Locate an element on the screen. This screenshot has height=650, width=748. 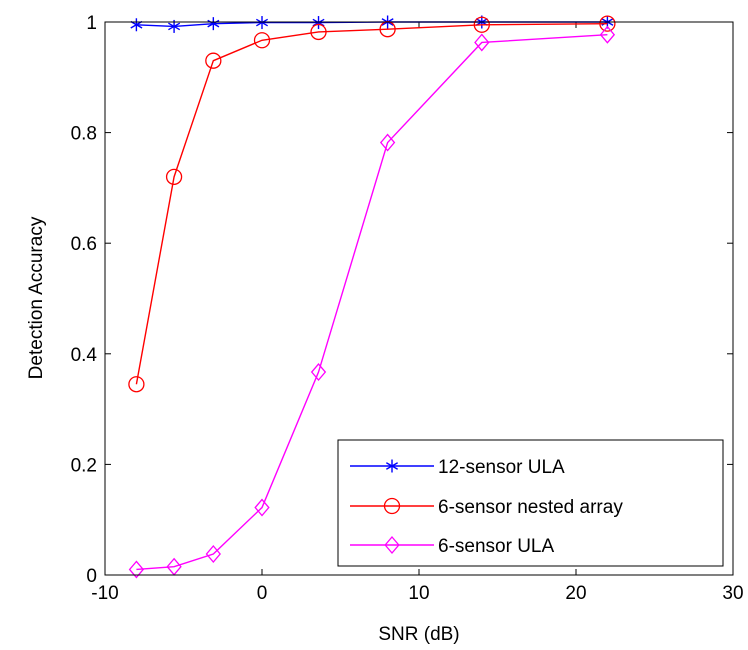
legend-item-6-sensor-nested-array: 6-sensor nested array is located at coordinates (486, 507).